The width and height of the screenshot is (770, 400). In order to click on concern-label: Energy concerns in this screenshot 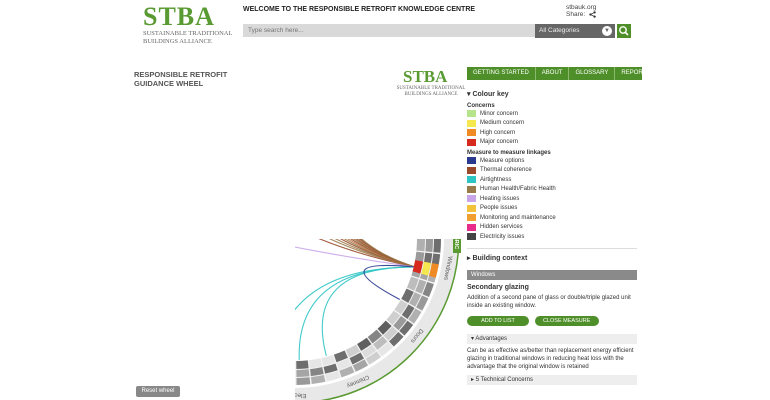, I will do `click(289, 147)`.